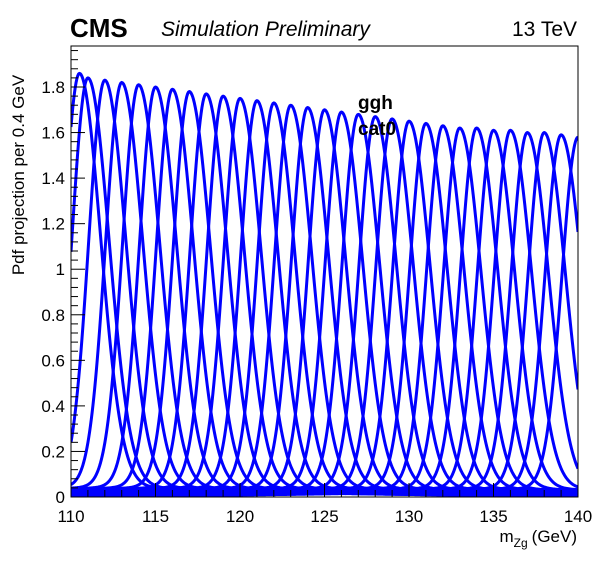  Describe the element at coordinates (53, 451) in the screenshot. I see `y-tick-label: 0.2` at that location.